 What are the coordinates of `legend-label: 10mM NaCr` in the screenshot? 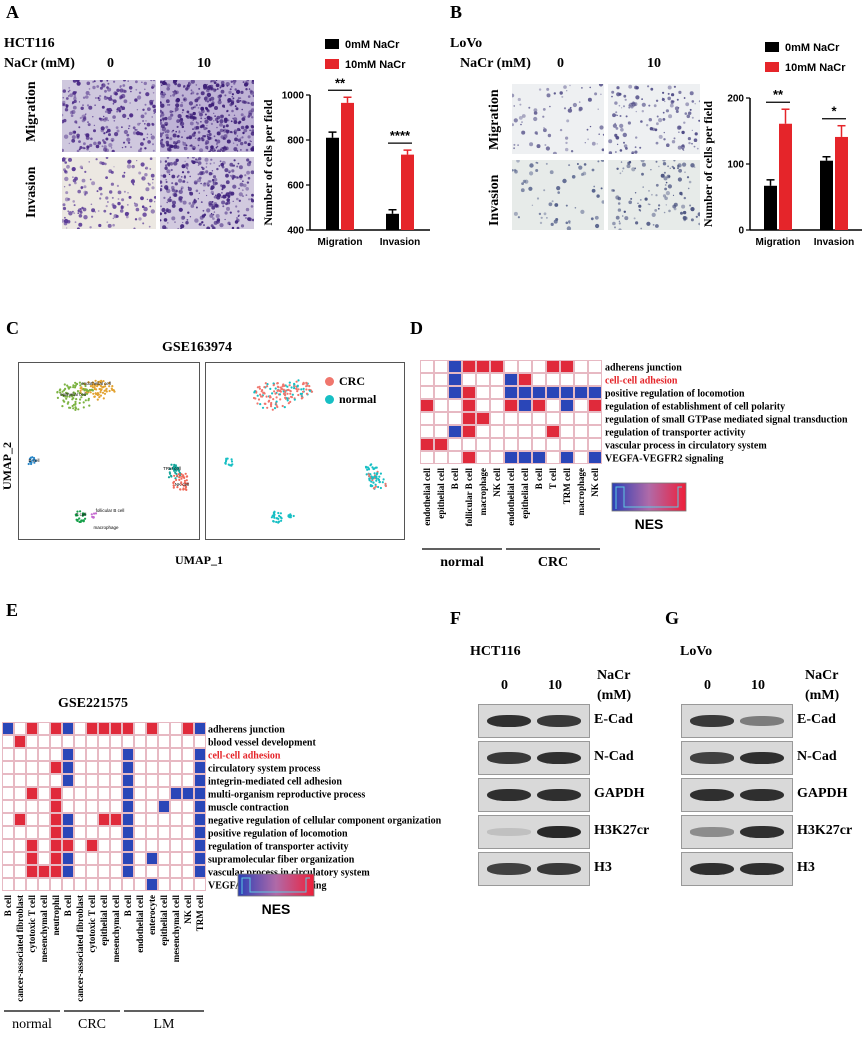 It's located at (375, 65).